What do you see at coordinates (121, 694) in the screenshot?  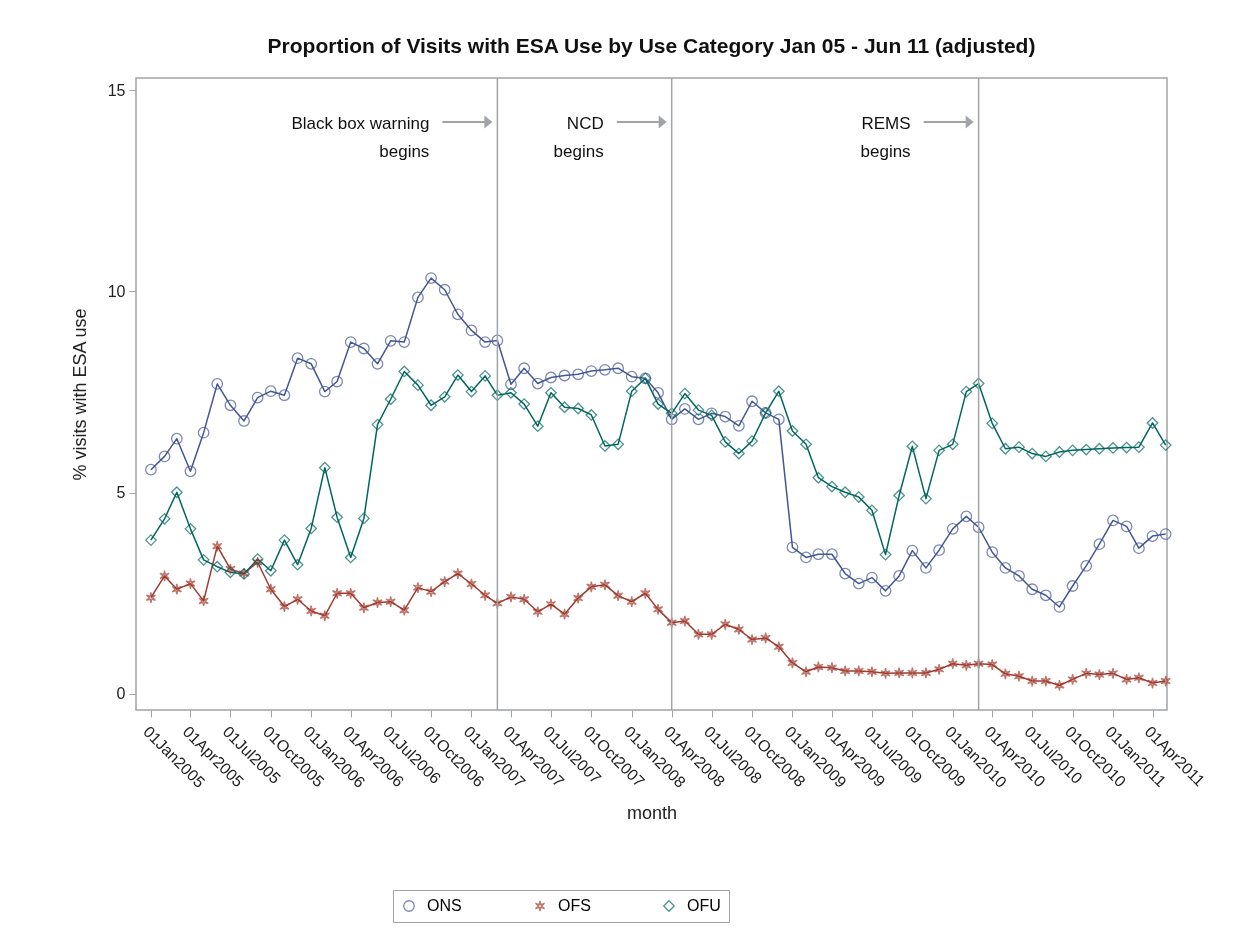 I see `y-tick-label: 0` at bounding box center [121, 694].